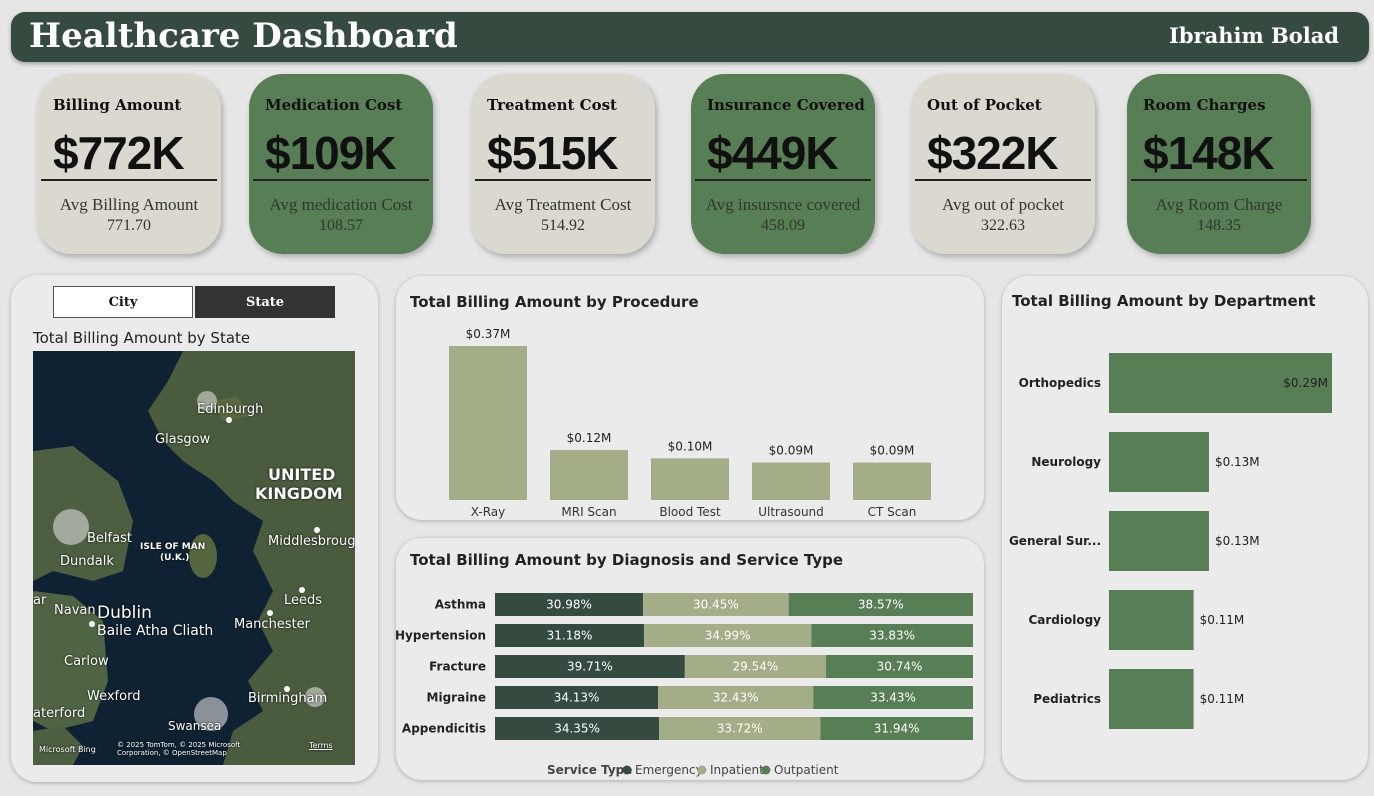  Describe the element at coordinates (892, 512) in the screenshot. I see `procedure-category-label: CT Scan` at that location.